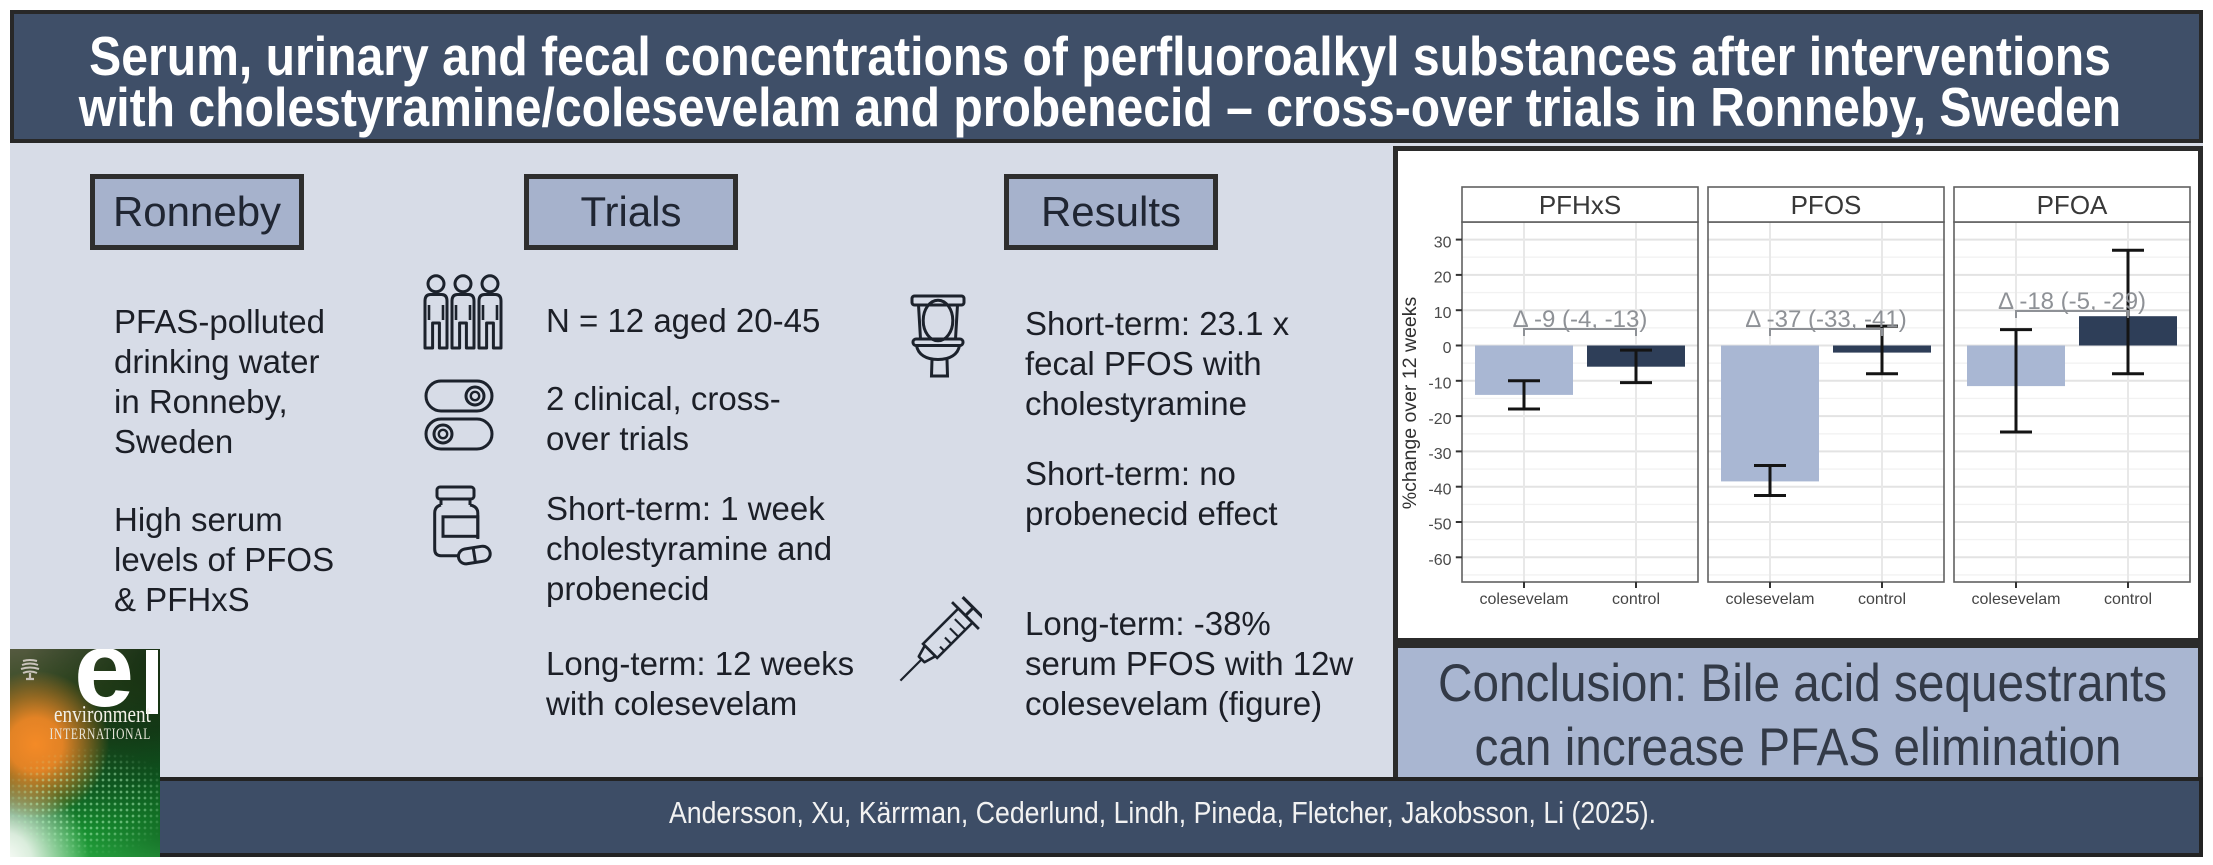 This screenshot has height=865, width=2213. What do you see at coordinates (1439, 419) in the screenshot?
I see `svg-text: -20` at bounding box center [1439, 419].